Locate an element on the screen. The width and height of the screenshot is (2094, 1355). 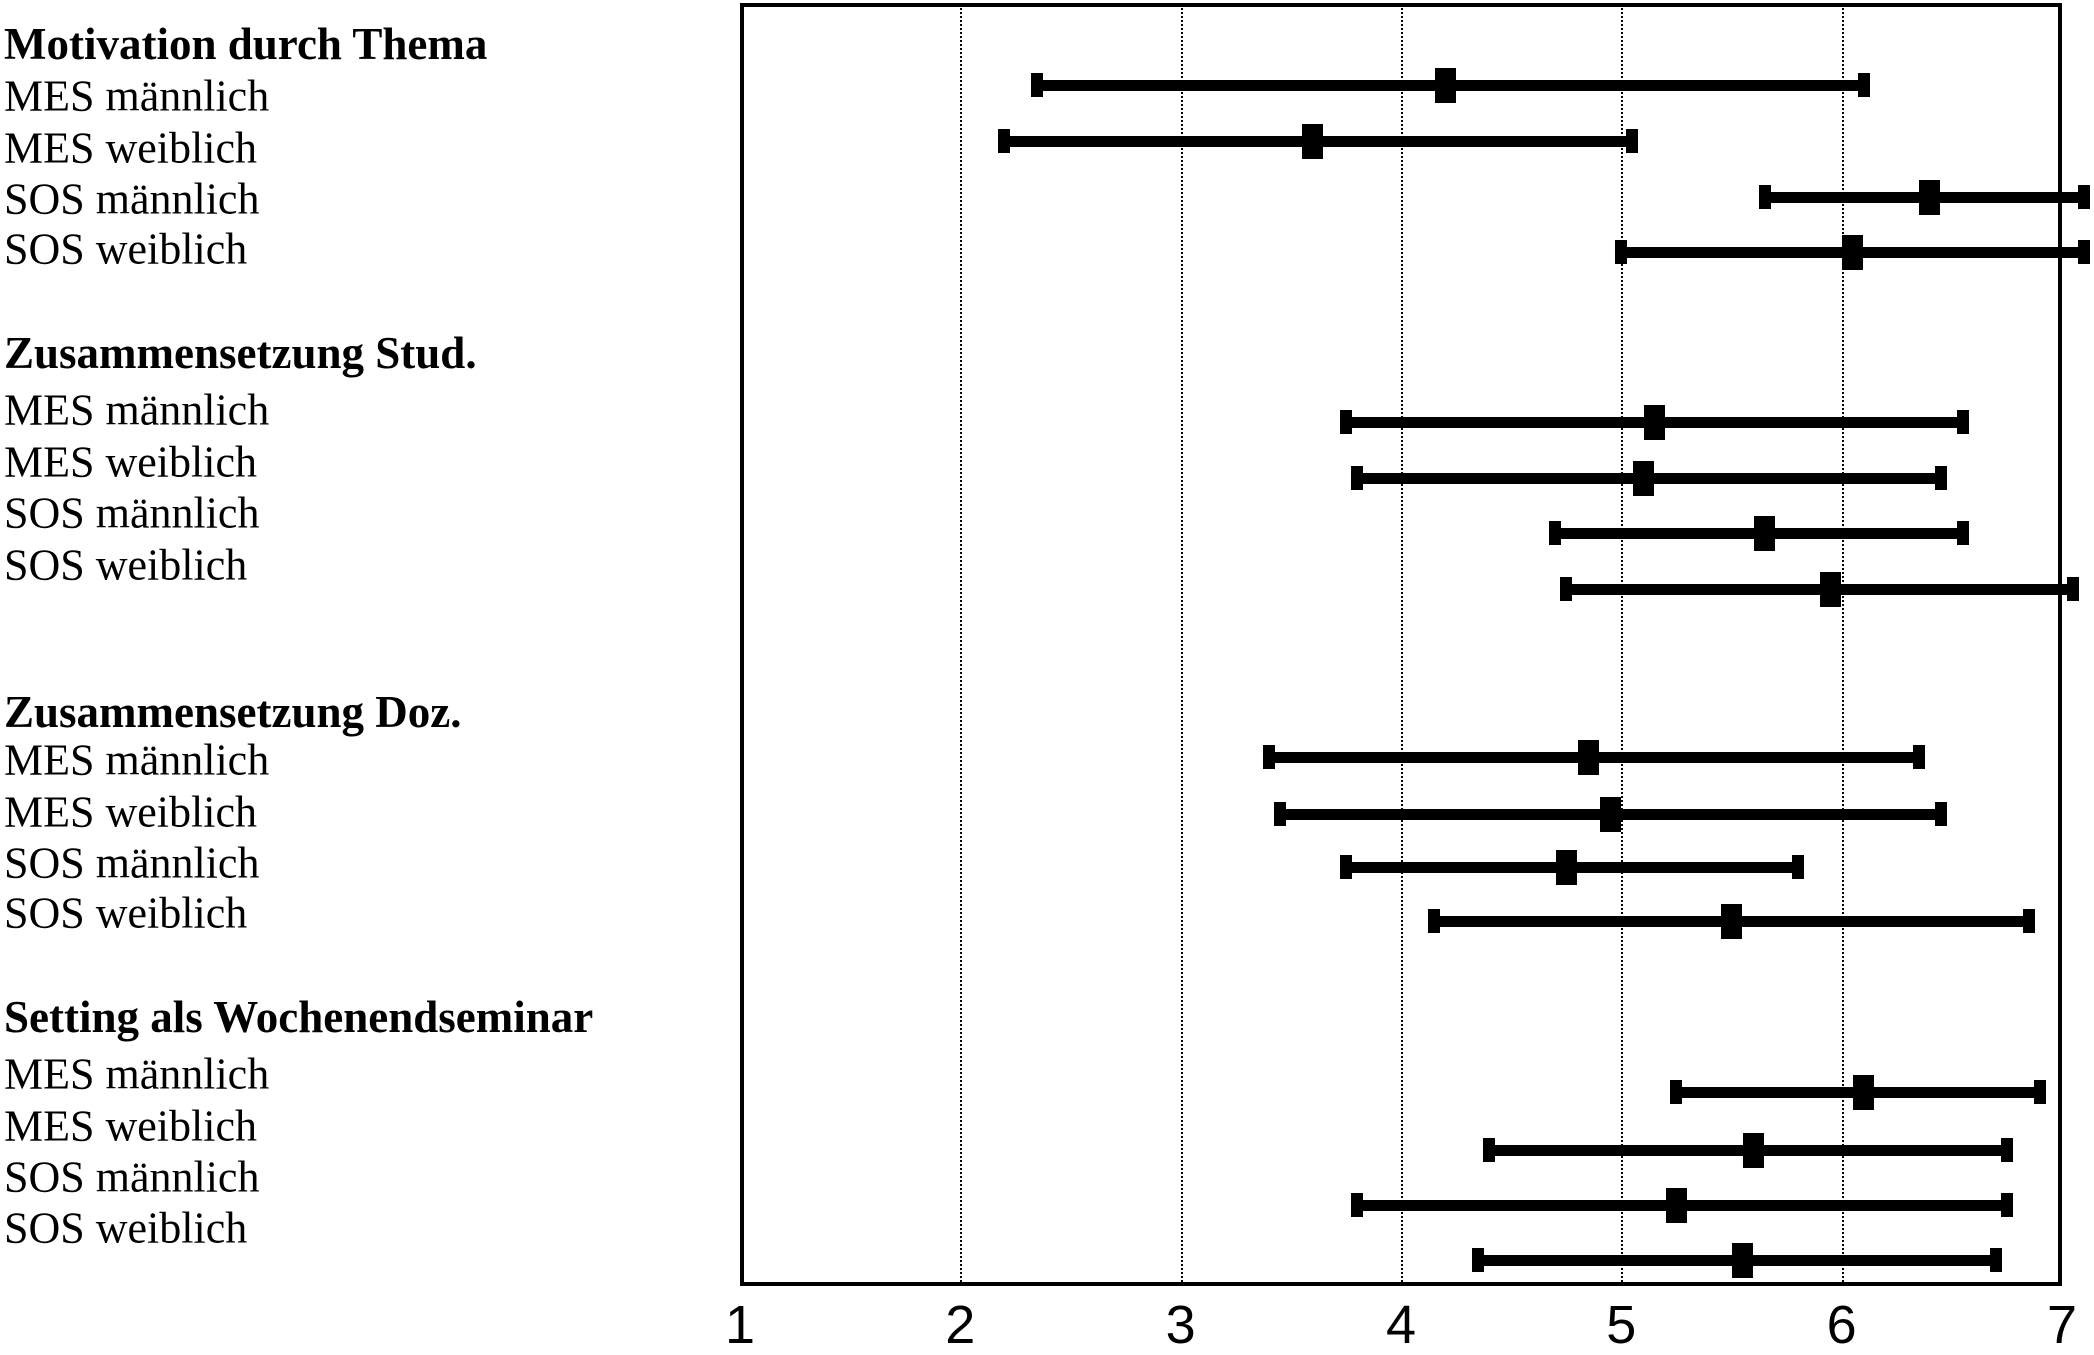
group-heading: Setting als Wochenendseminar is located at coordinates (299, 1017).